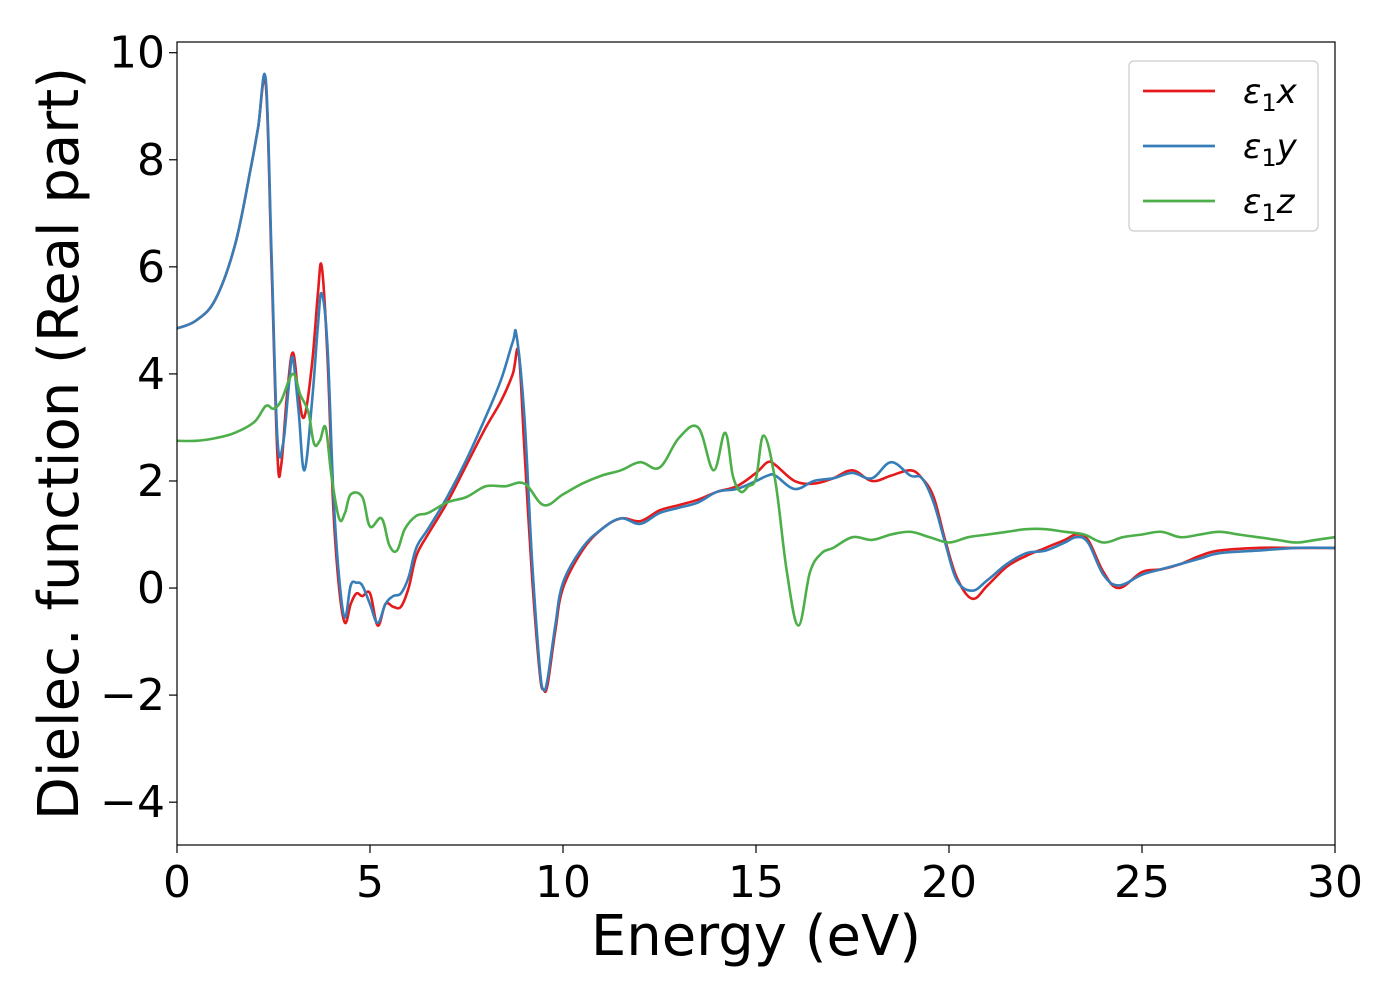  Describe the element at coordinates (151, 481) in the screenshot. I see `y-tick-label: 2` at that location.